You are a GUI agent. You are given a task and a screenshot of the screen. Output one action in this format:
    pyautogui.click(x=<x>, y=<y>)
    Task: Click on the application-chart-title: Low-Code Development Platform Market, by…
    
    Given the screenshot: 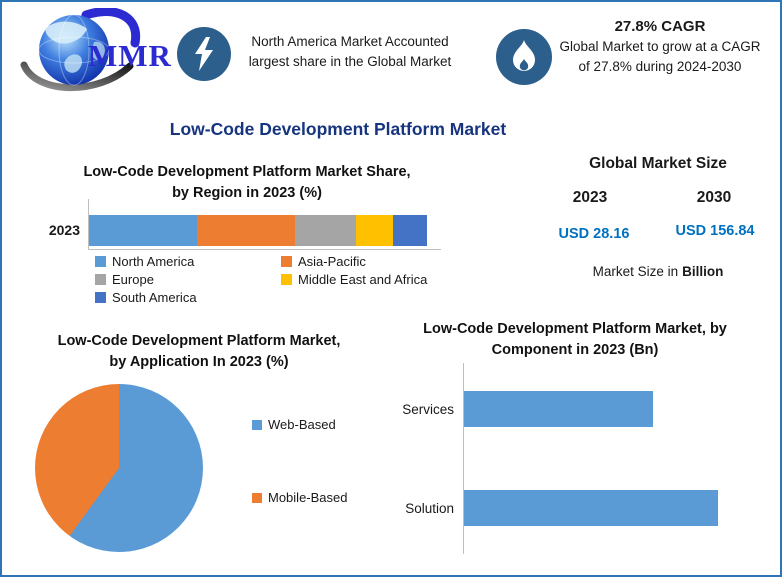 What is the action you would take?
    pyautogui.click(x=199, y=352)
    